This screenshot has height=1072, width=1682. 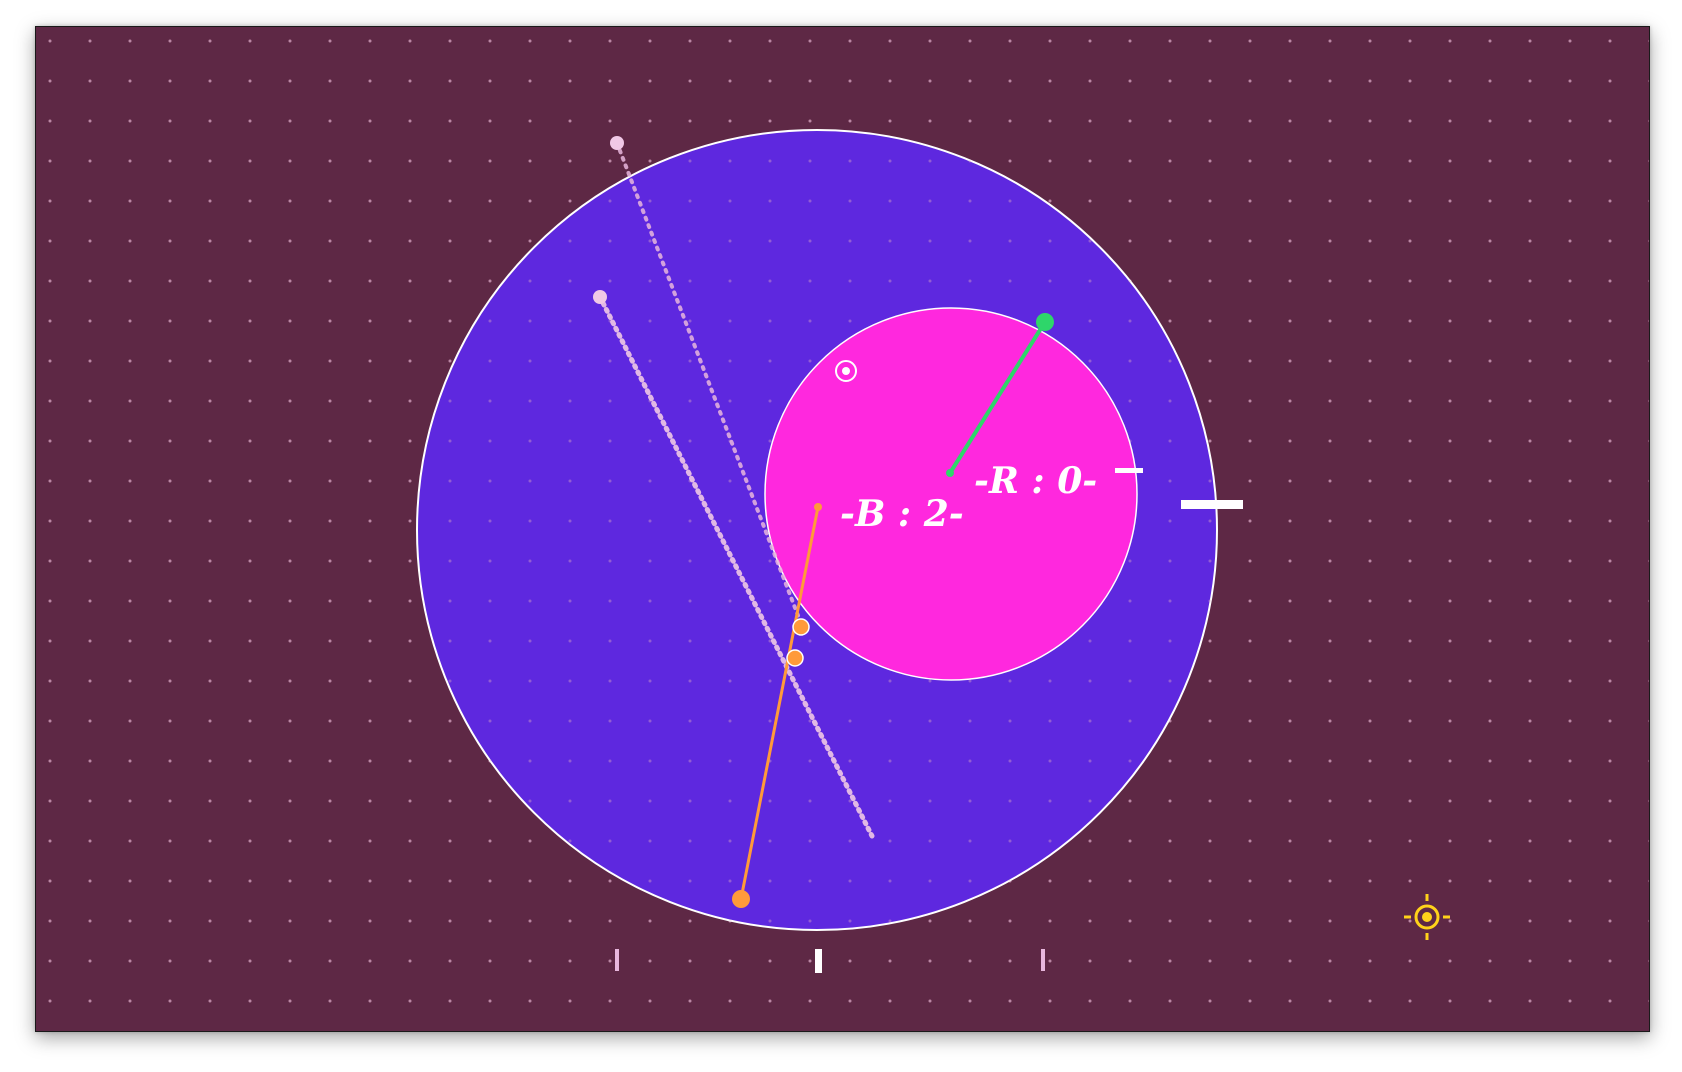 What do you see at coordinates (1212, 504) in the screenshot?
I see `goal-dash-outer` at bounding box center [1212, 504].